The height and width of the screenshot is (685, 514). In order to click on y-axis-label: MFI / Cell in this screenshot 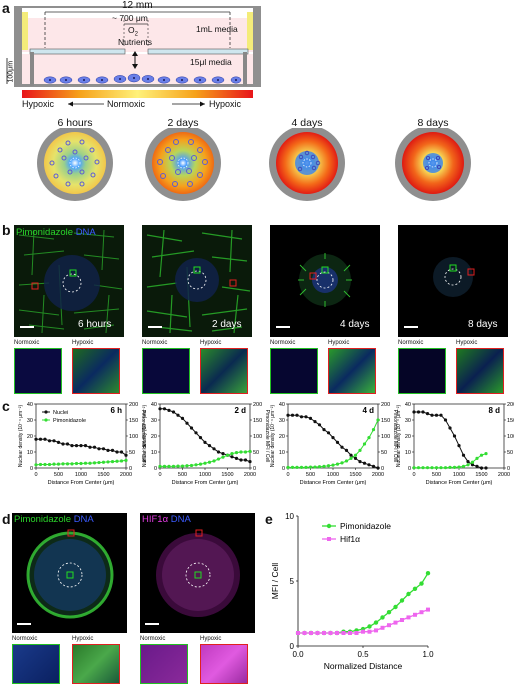, I will do `click(275, 581)`.